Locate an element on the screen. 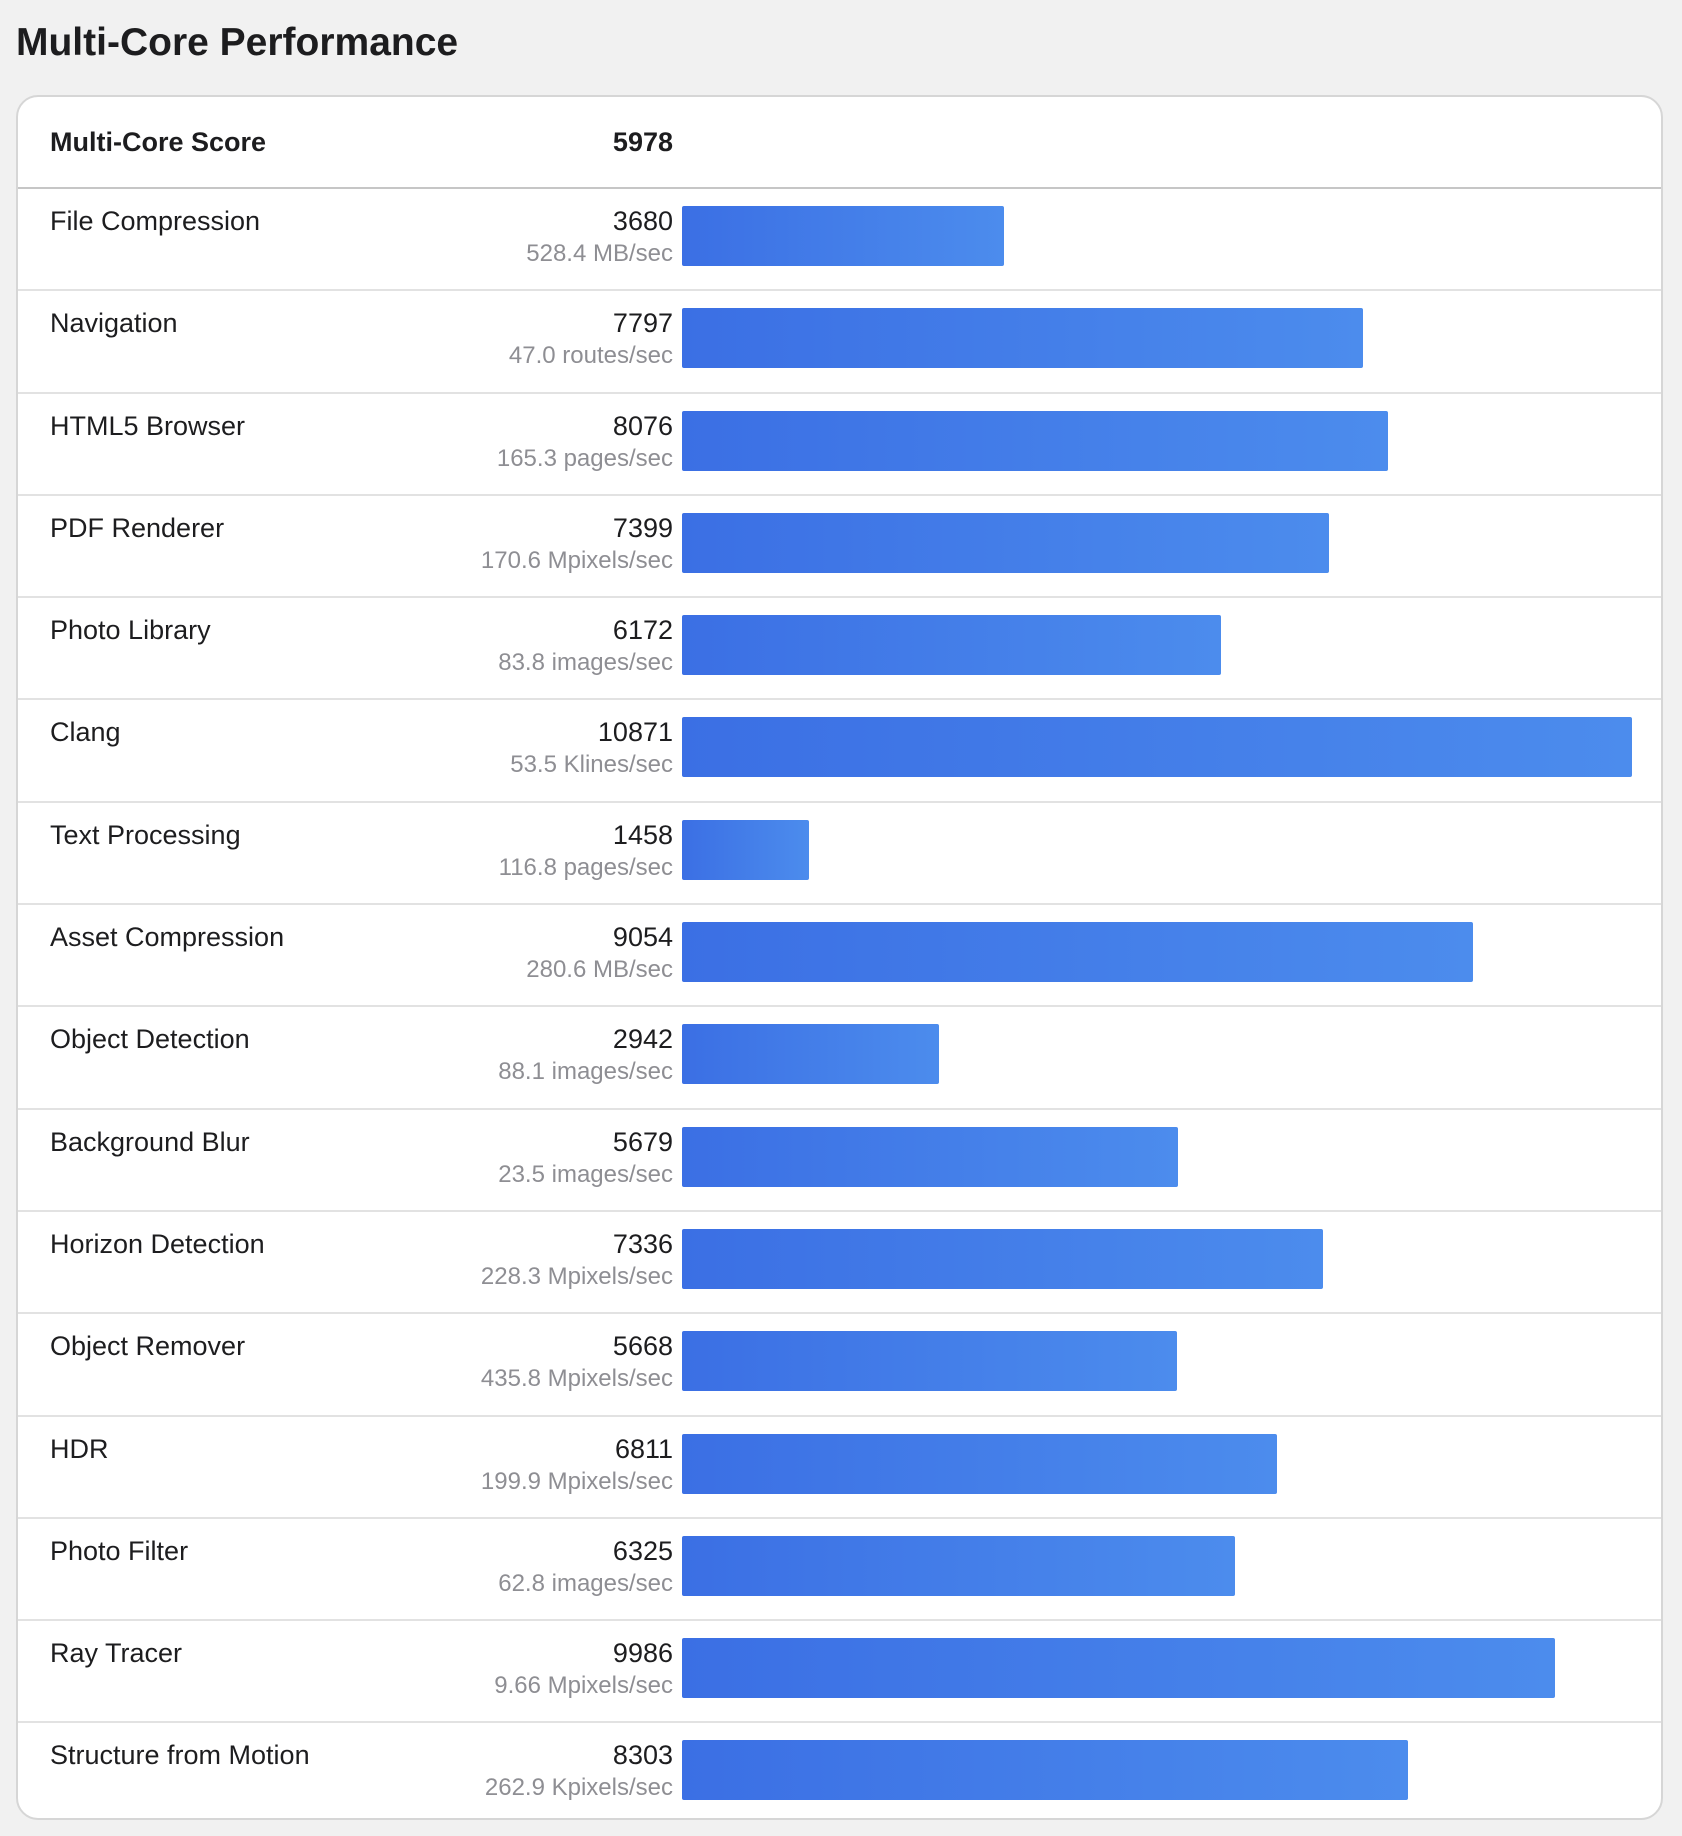 This screenshot has height=1836, width=1682. benchmark-score: 7797 is located at coordinates (642, 323).